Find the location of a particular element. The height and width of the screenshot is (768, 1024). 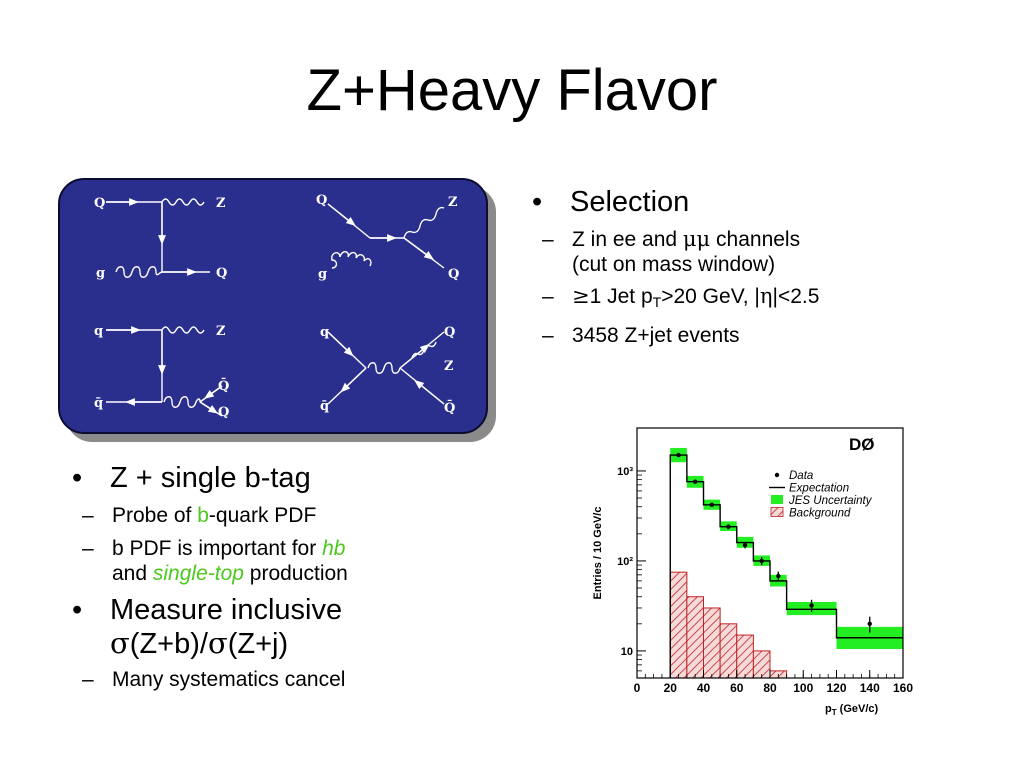

x-tick-label: 40 is located at coordinates (704, 688).